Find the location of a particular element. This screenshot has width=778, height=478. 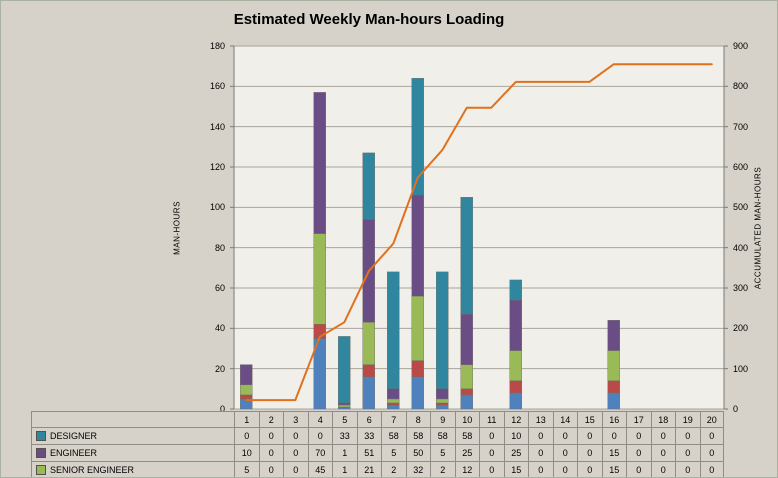

week-number-cell: 10 is located at coordinates (466, 419).